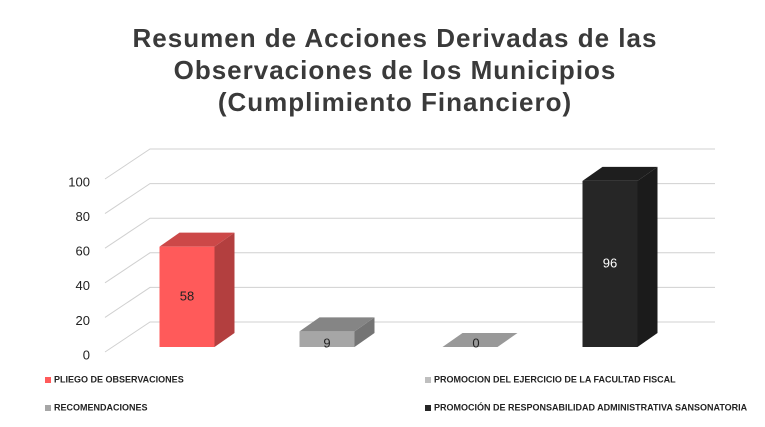 Image resolution: width=765 pixels, height=427 pixels. I want to click on chart-title: (Cumplimiento Financiero), so click(395, 102).